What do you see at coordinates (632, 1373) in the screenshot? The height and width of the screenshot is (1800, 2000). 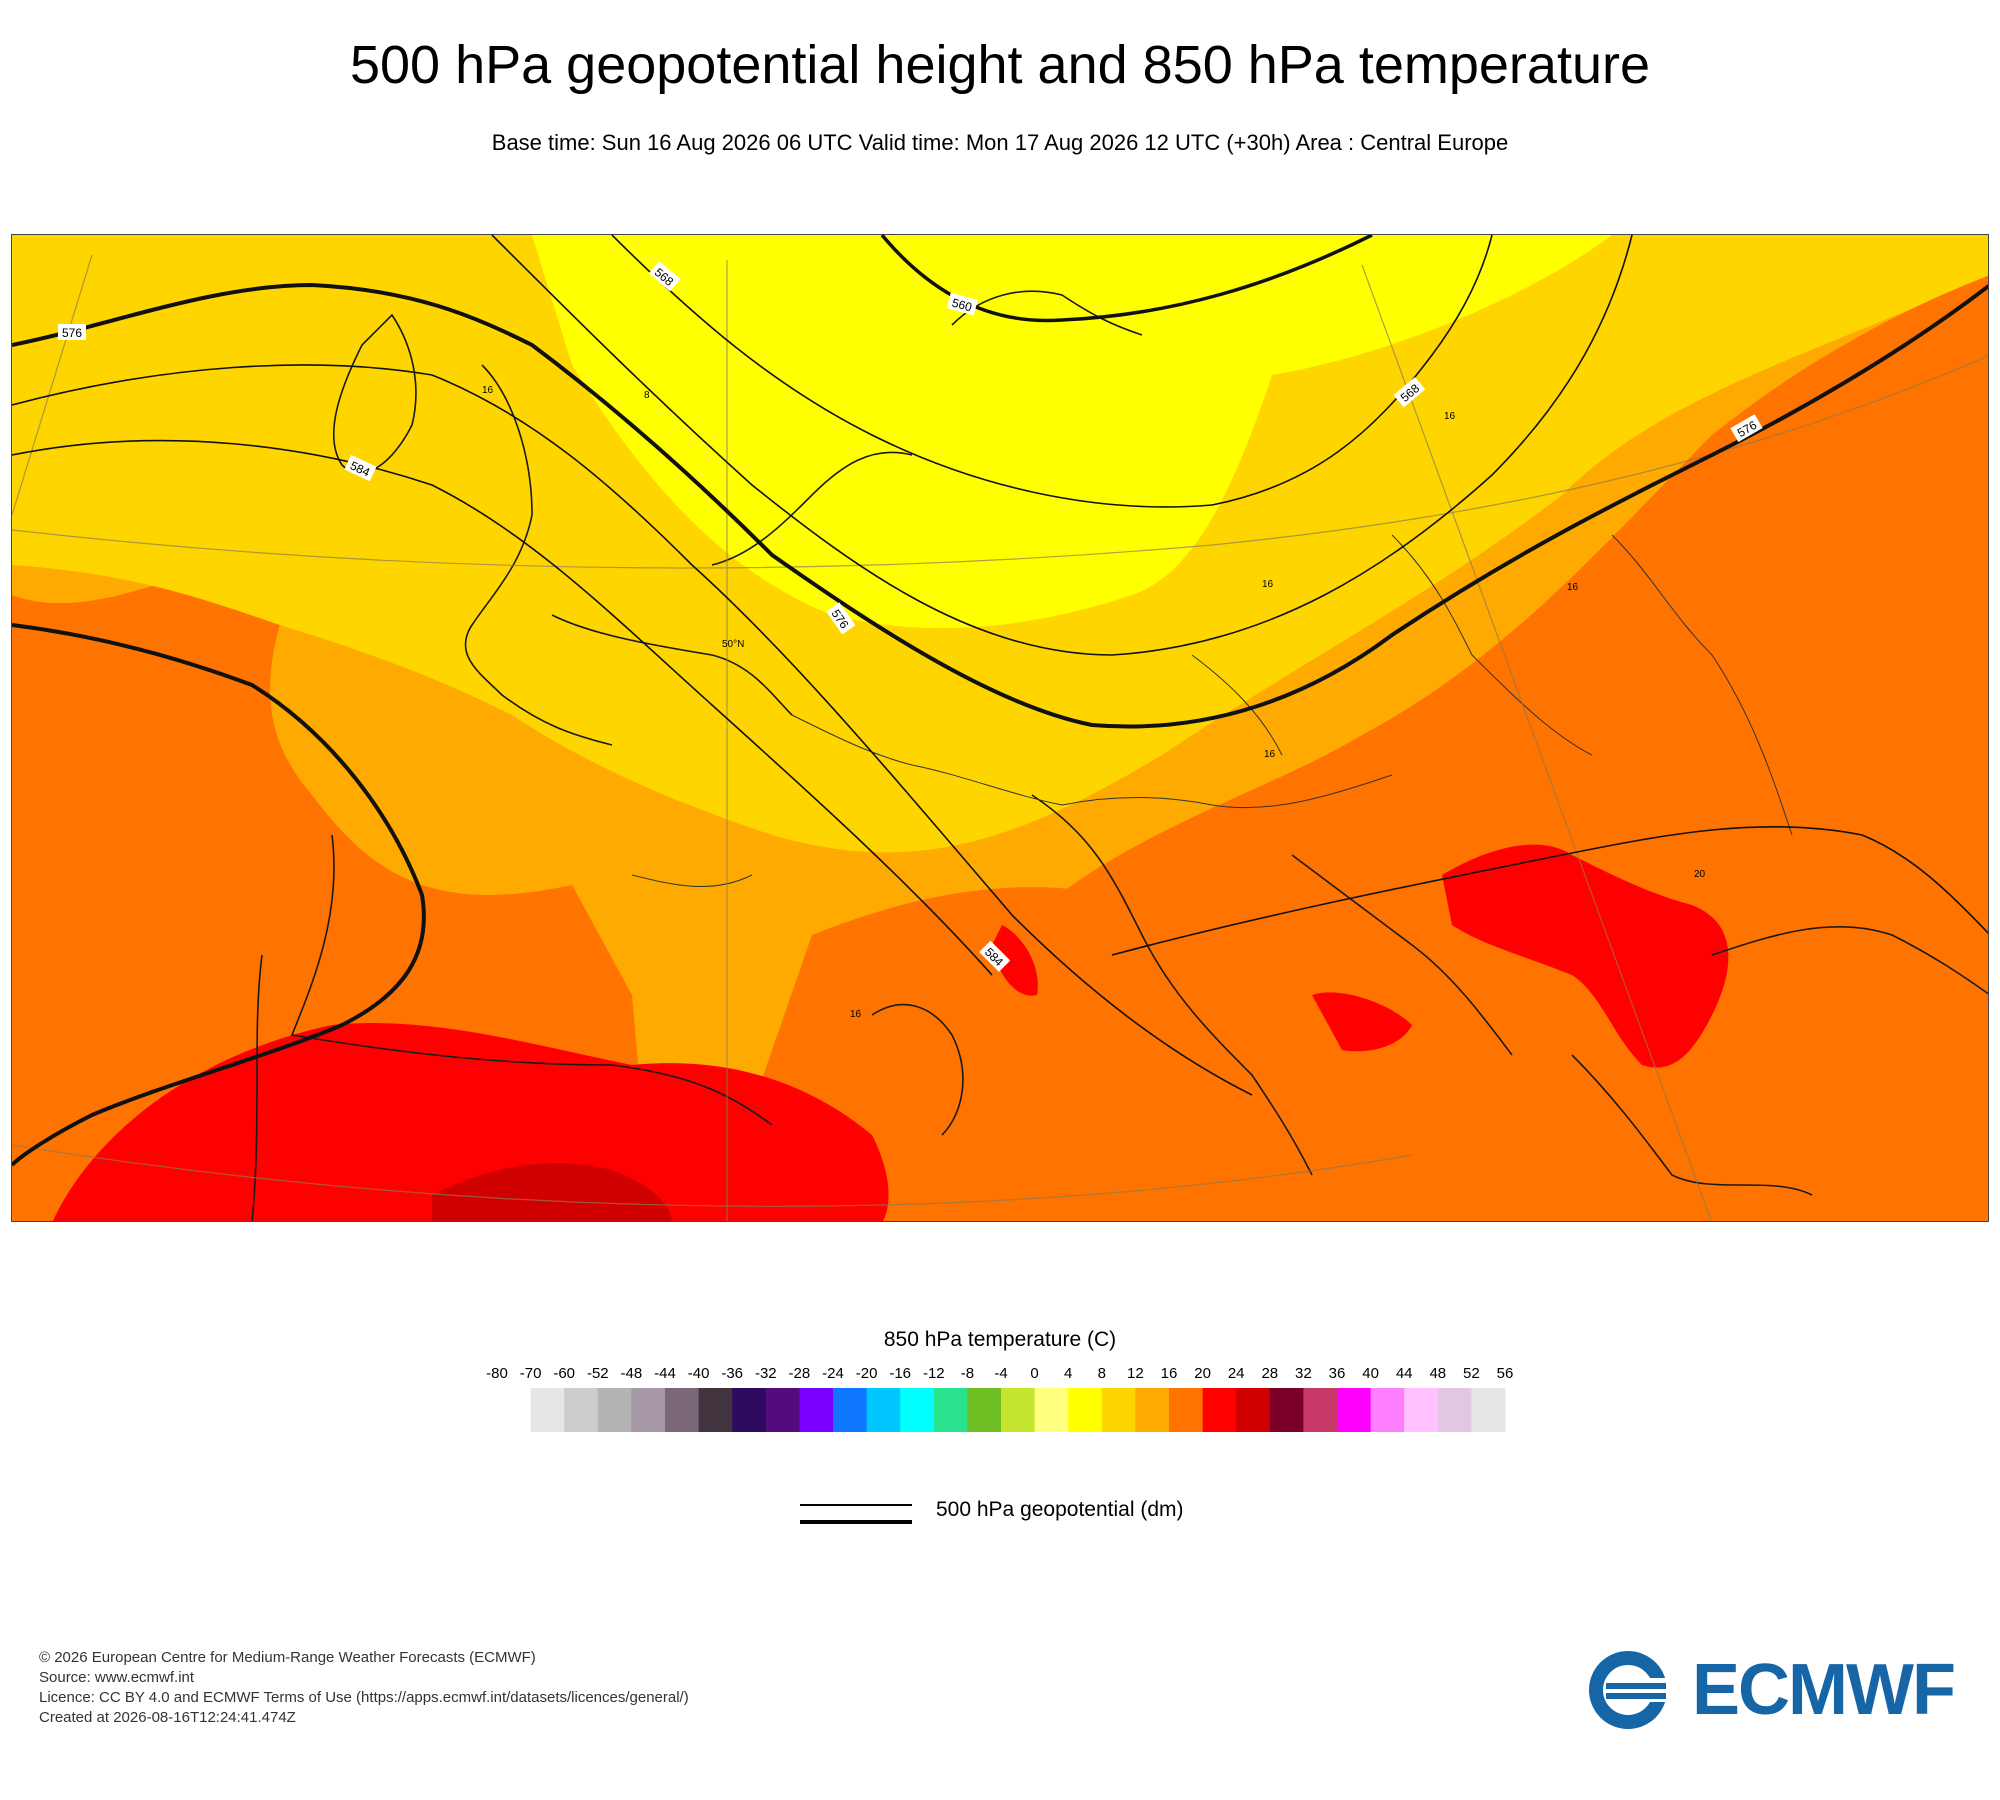 I see `colorbar-tick-label: -48` at bounding box center [632, 1373].